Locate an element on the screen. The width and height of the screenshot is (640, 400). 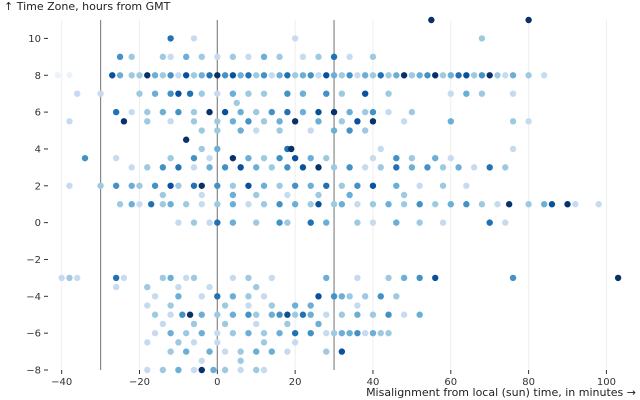
y-axis-title: ↑ Time Zone, hours from GMT is located at coordinates (87, 6).